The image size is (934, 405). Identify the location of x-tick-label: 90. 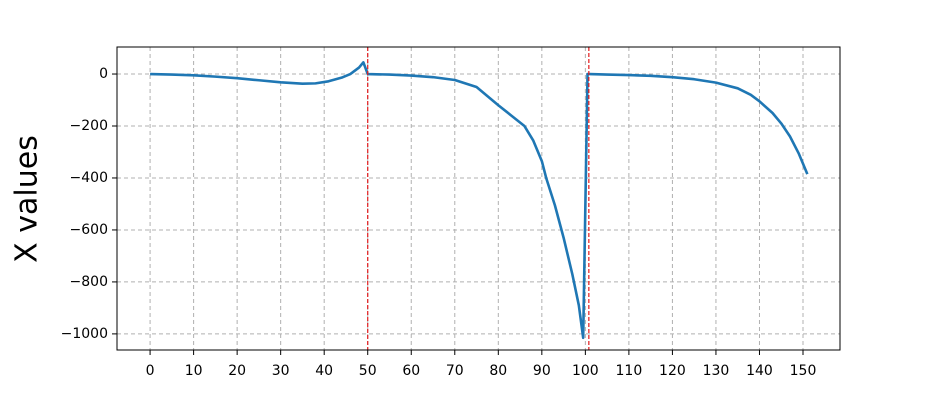
(542, 371).